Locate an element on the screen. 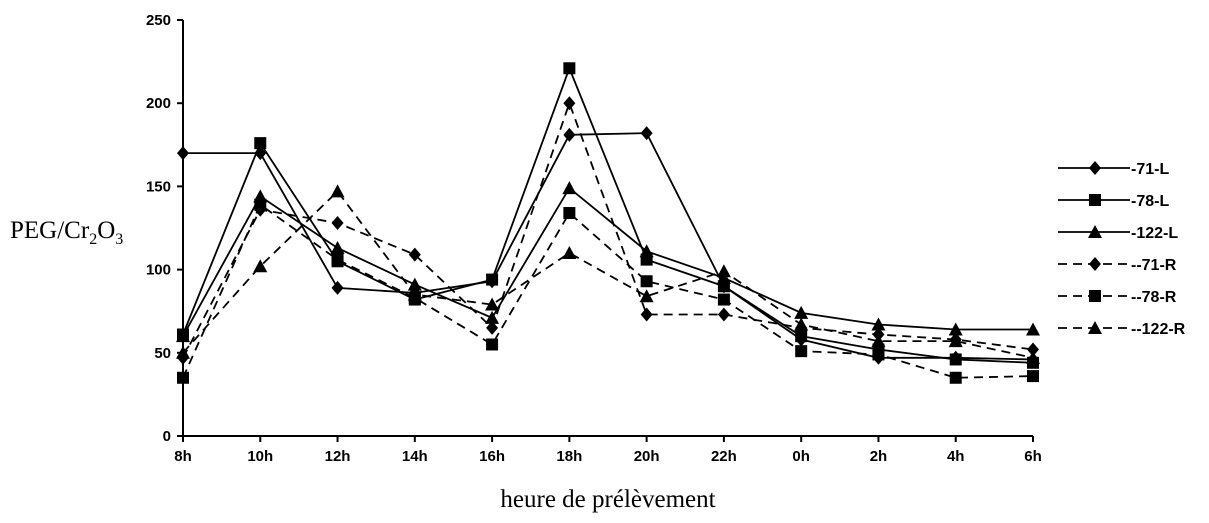  x-axis: 8h 10h 12h 14h 16h 18h 20h 22h 0h 2h 4h 6h is located at coordinates (608, 450).